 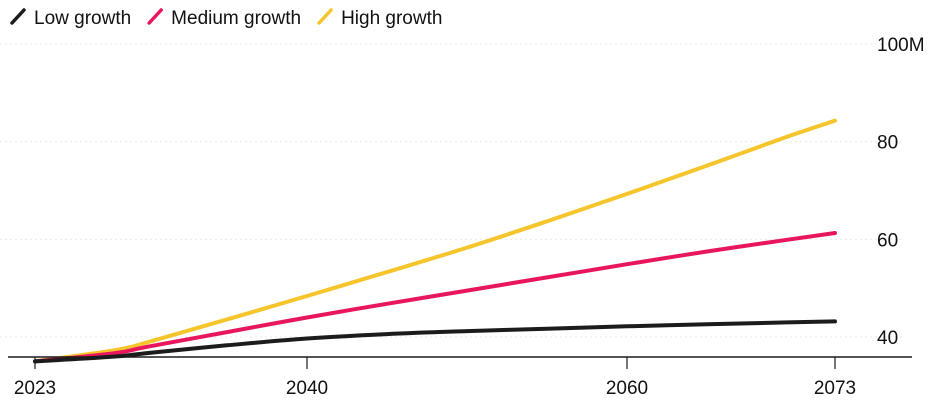 I want to click on legend-label-medium-growth: Medium growth, so click(x=236, y=18).